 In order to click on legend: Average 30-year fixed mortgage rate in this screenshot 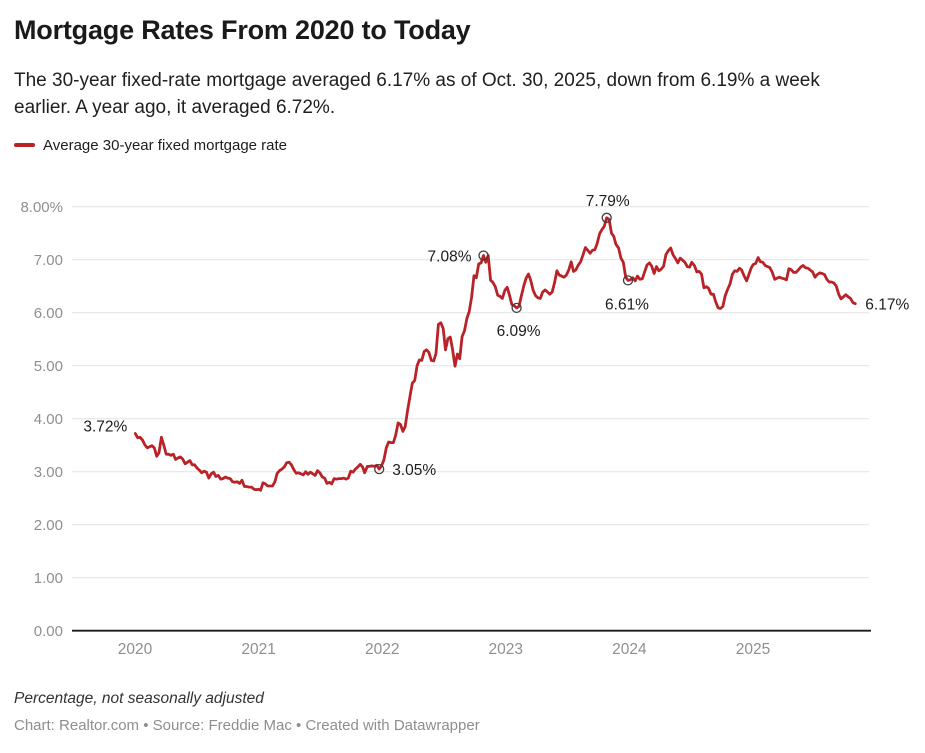, I will do `click(462, 145)`.